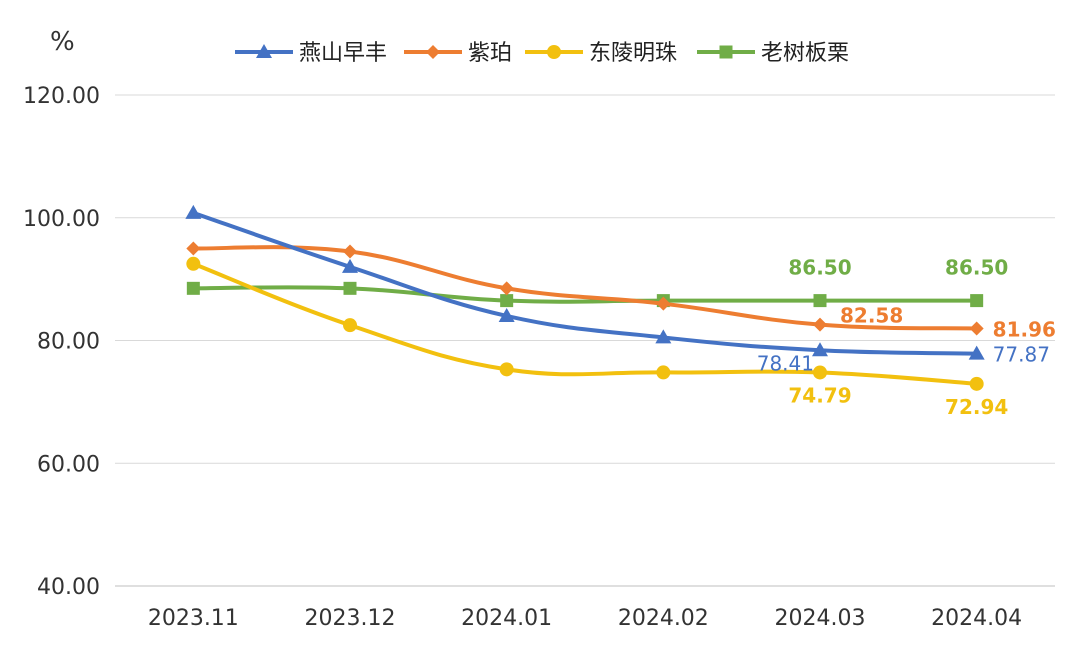 This screenshot has width=1080, height=652. What do you see at coordinates (976, 407) in the screenshot?
I see `data-label: 72.94` at bounding box center [976, 407].